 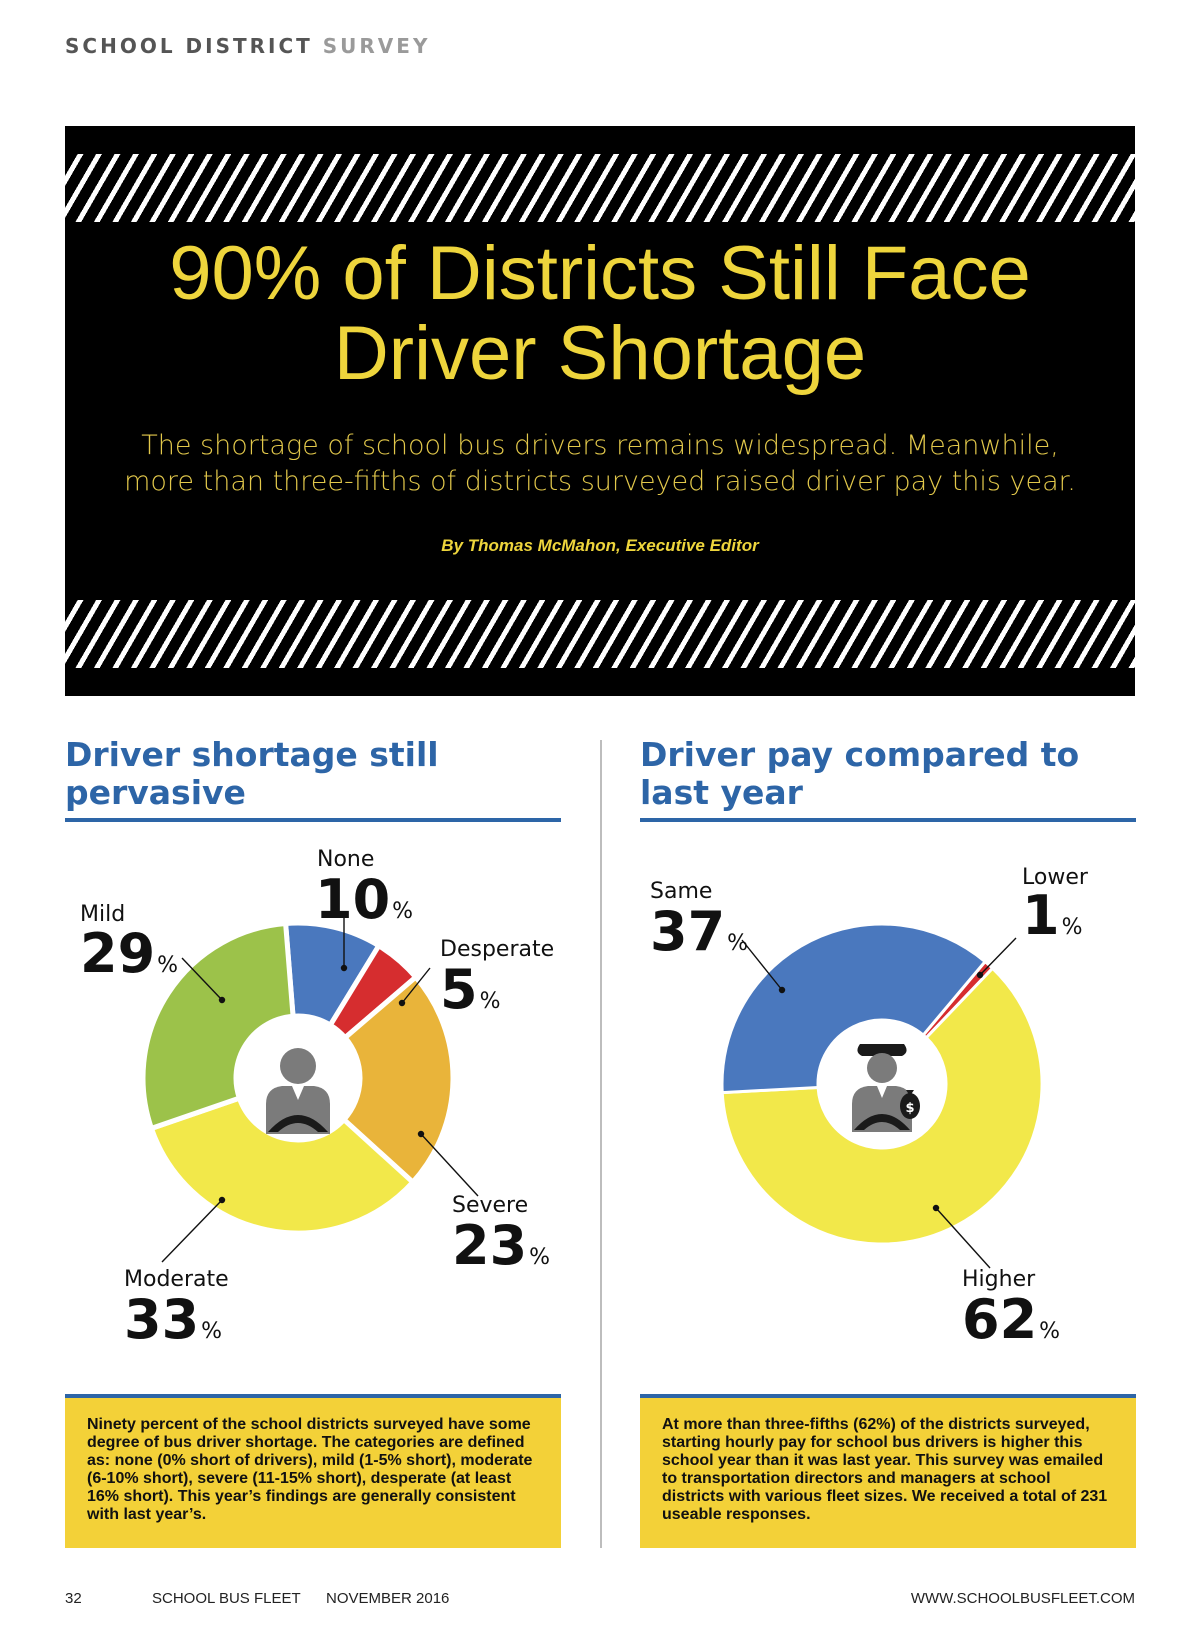 I want to click on label-mild-name: Mild, so click(x=102, y=914).